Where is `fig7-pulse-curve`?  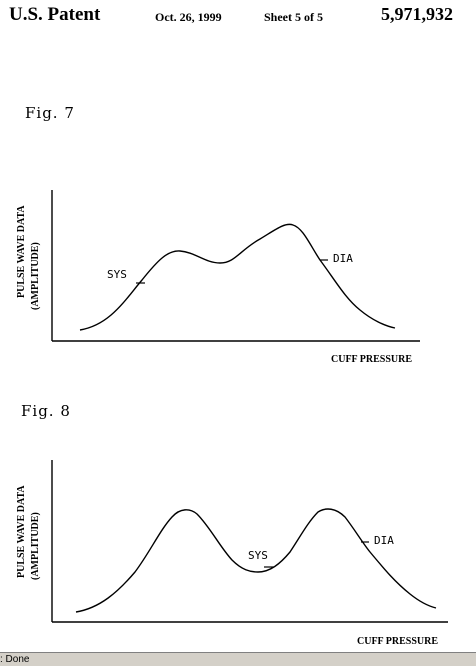 fig7-pulse-curve is located at coordinates (237, 277).